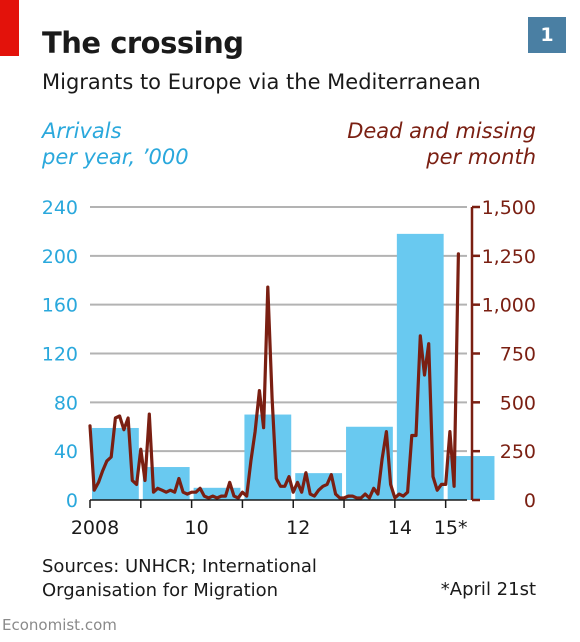  What do you see at coordinates (481, 157) in the screenshot?
I see `right-axis-title-line-2: per month` at bounding box center [481, 157].